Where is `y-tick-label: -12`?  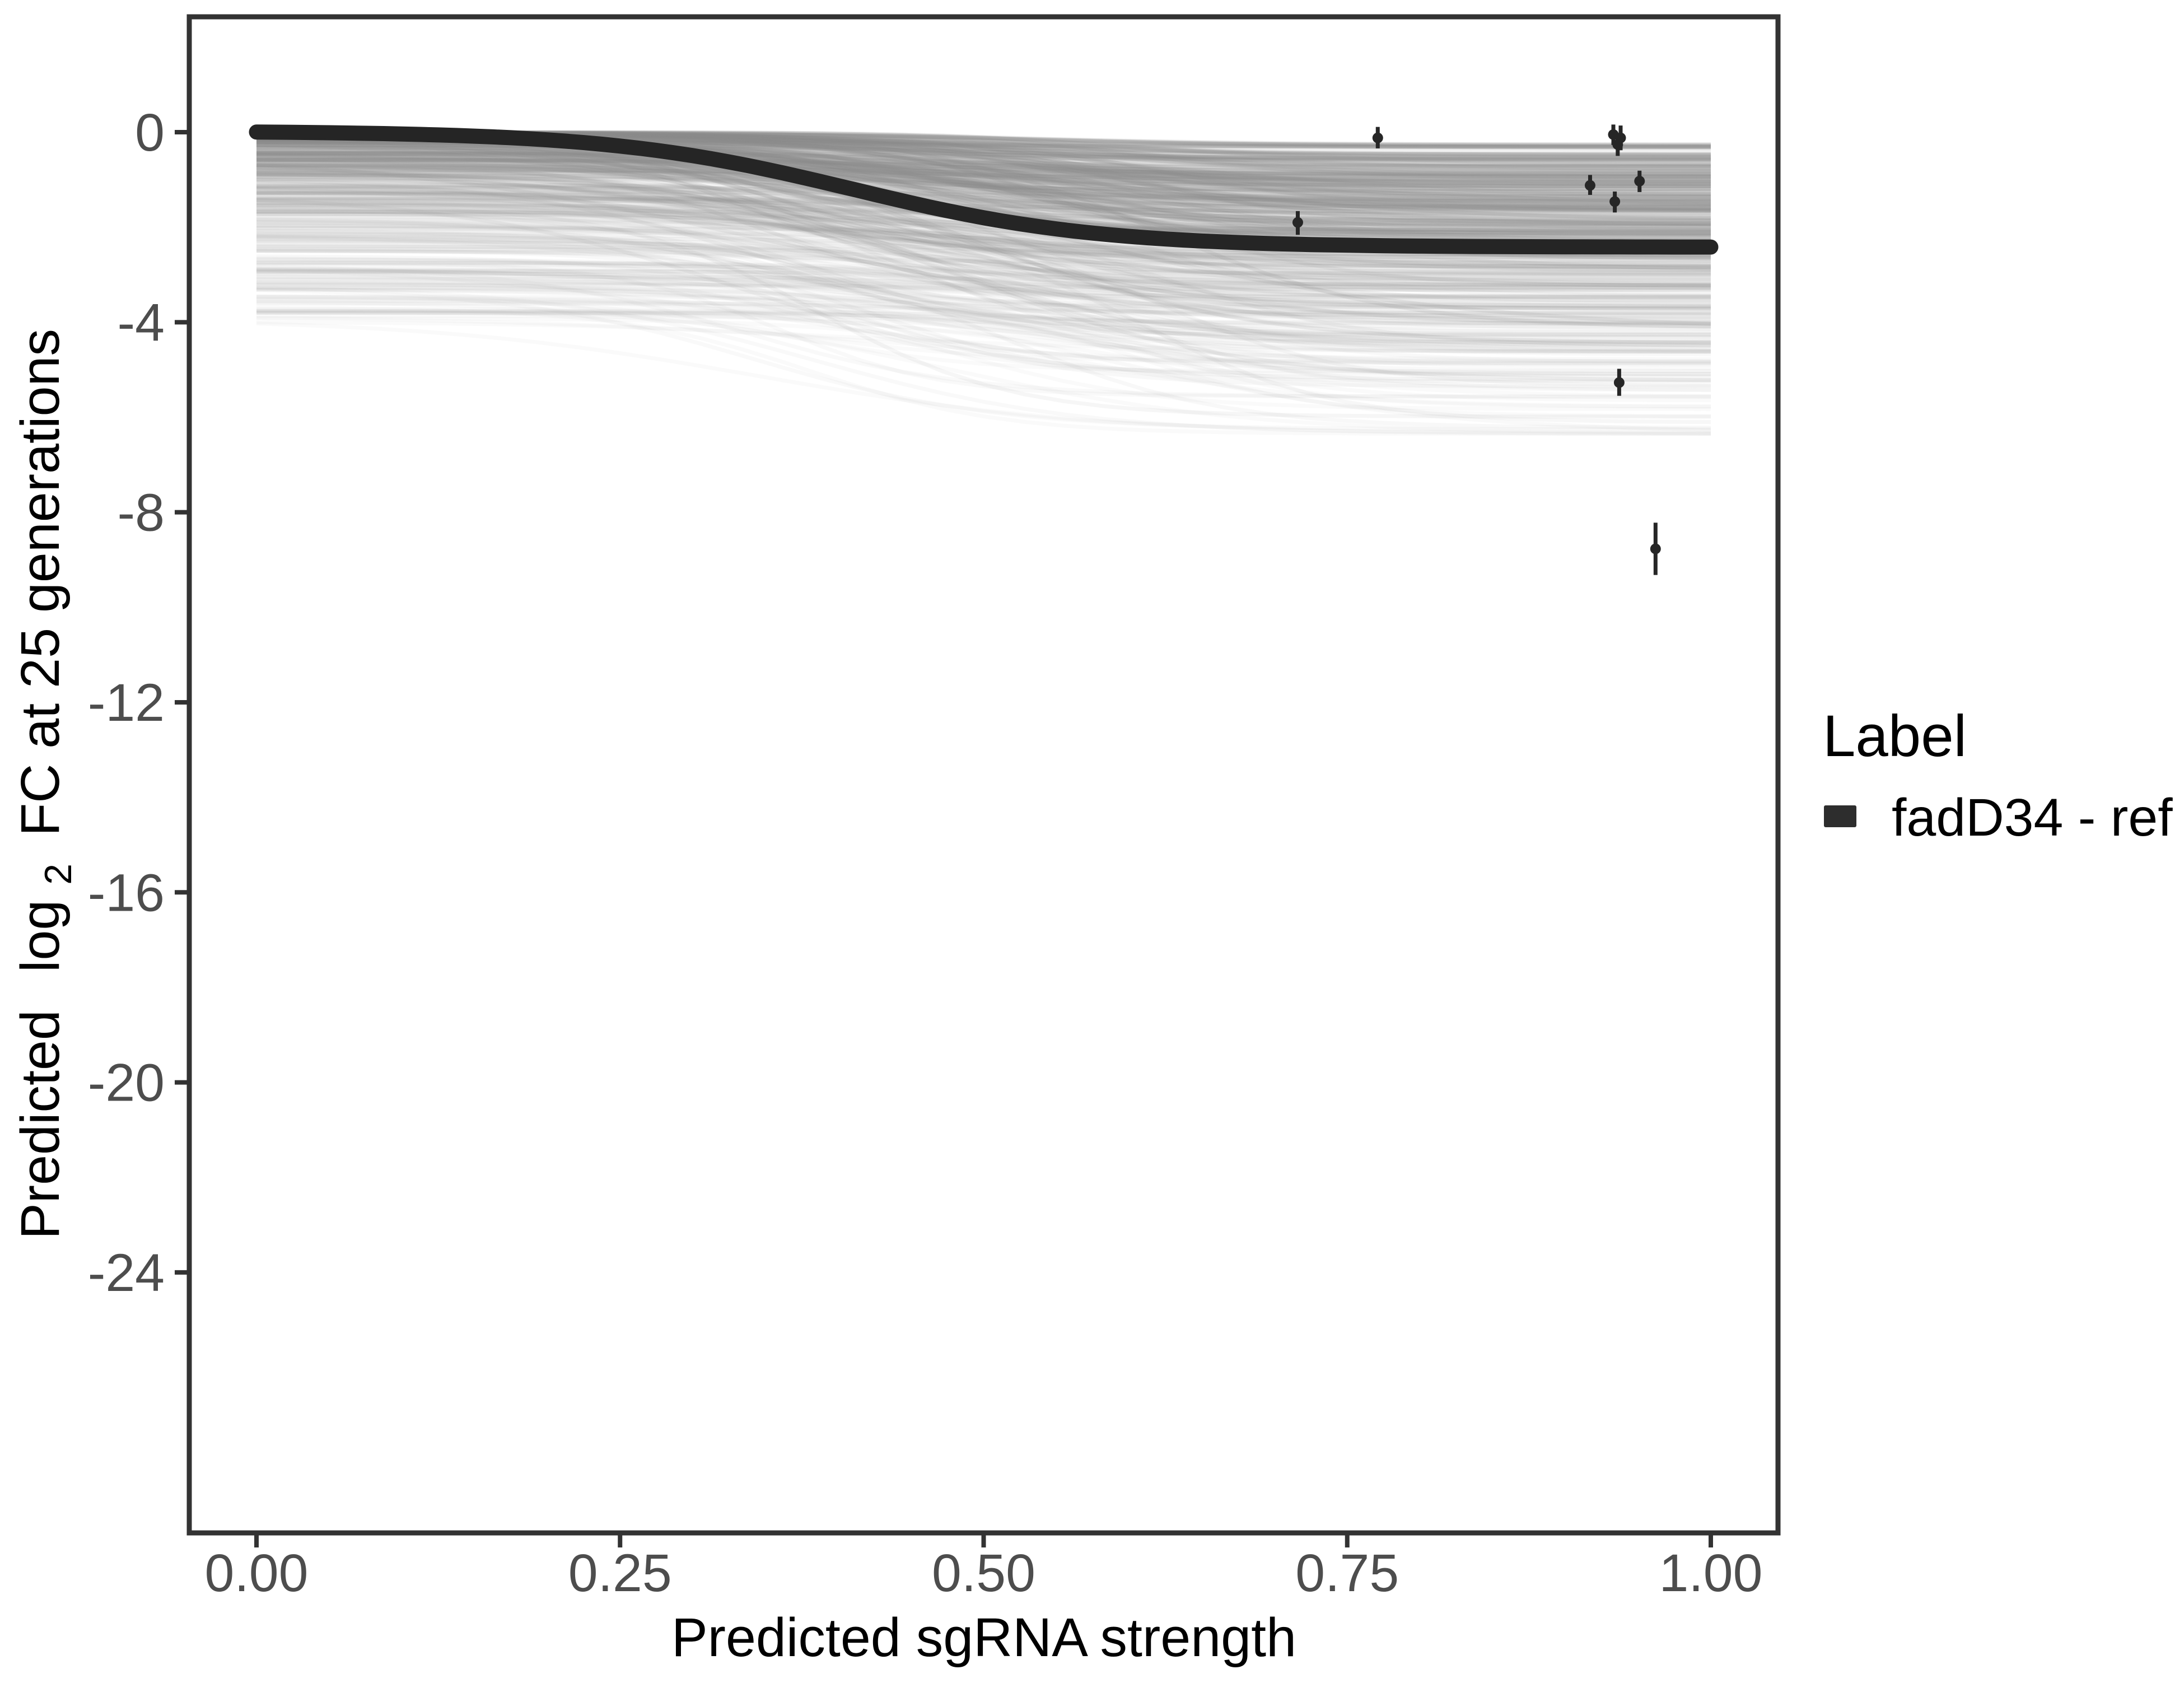 y-tick-label: -12 is located at coordinates (127, 703).